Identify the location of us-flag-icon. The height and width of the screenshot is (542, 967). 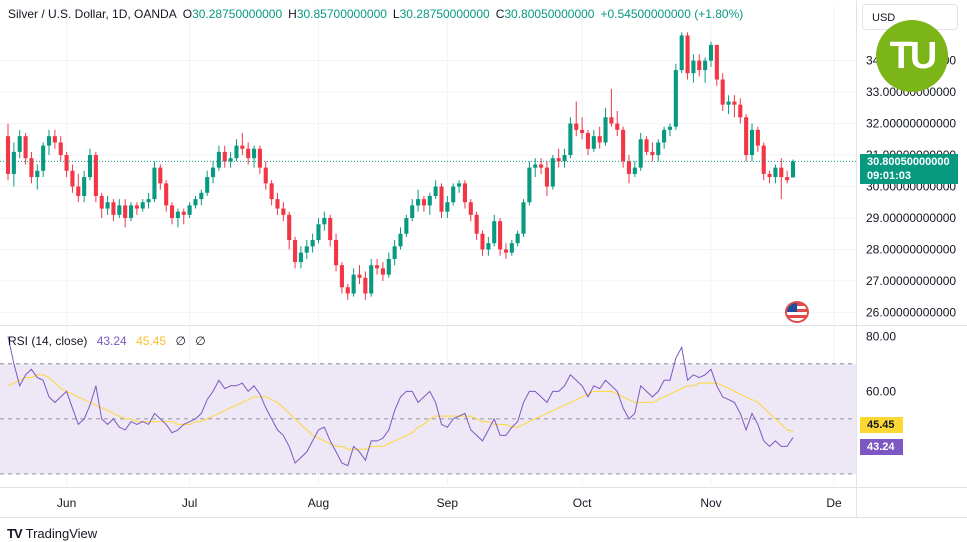
(797, 312).